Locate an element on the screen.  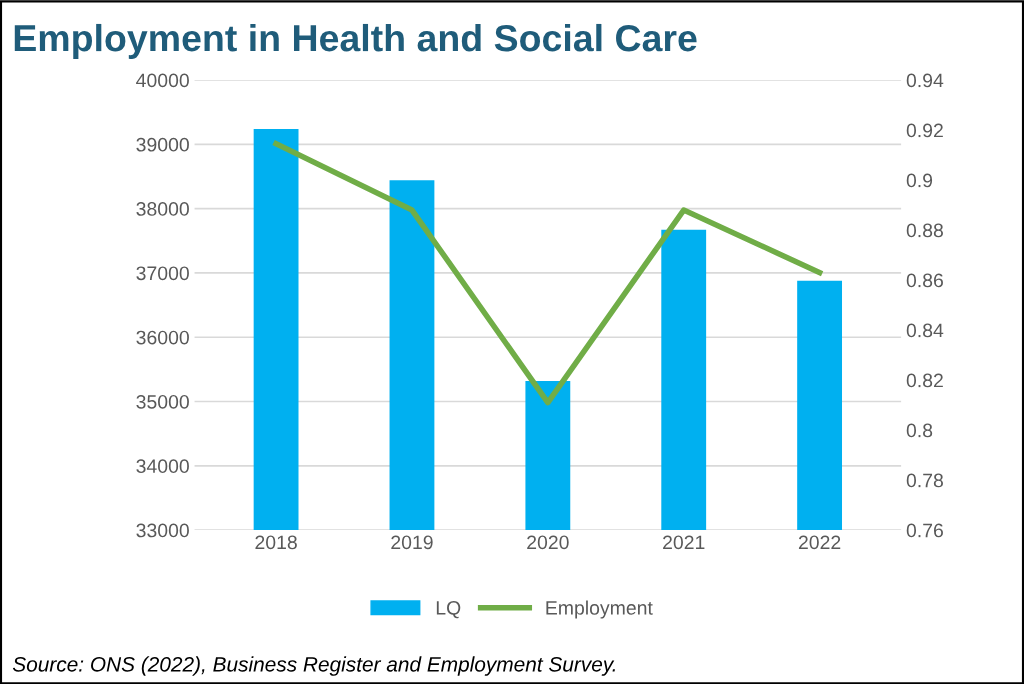
y2-tick-label: 0.92 is located at coordinates (924, 130).